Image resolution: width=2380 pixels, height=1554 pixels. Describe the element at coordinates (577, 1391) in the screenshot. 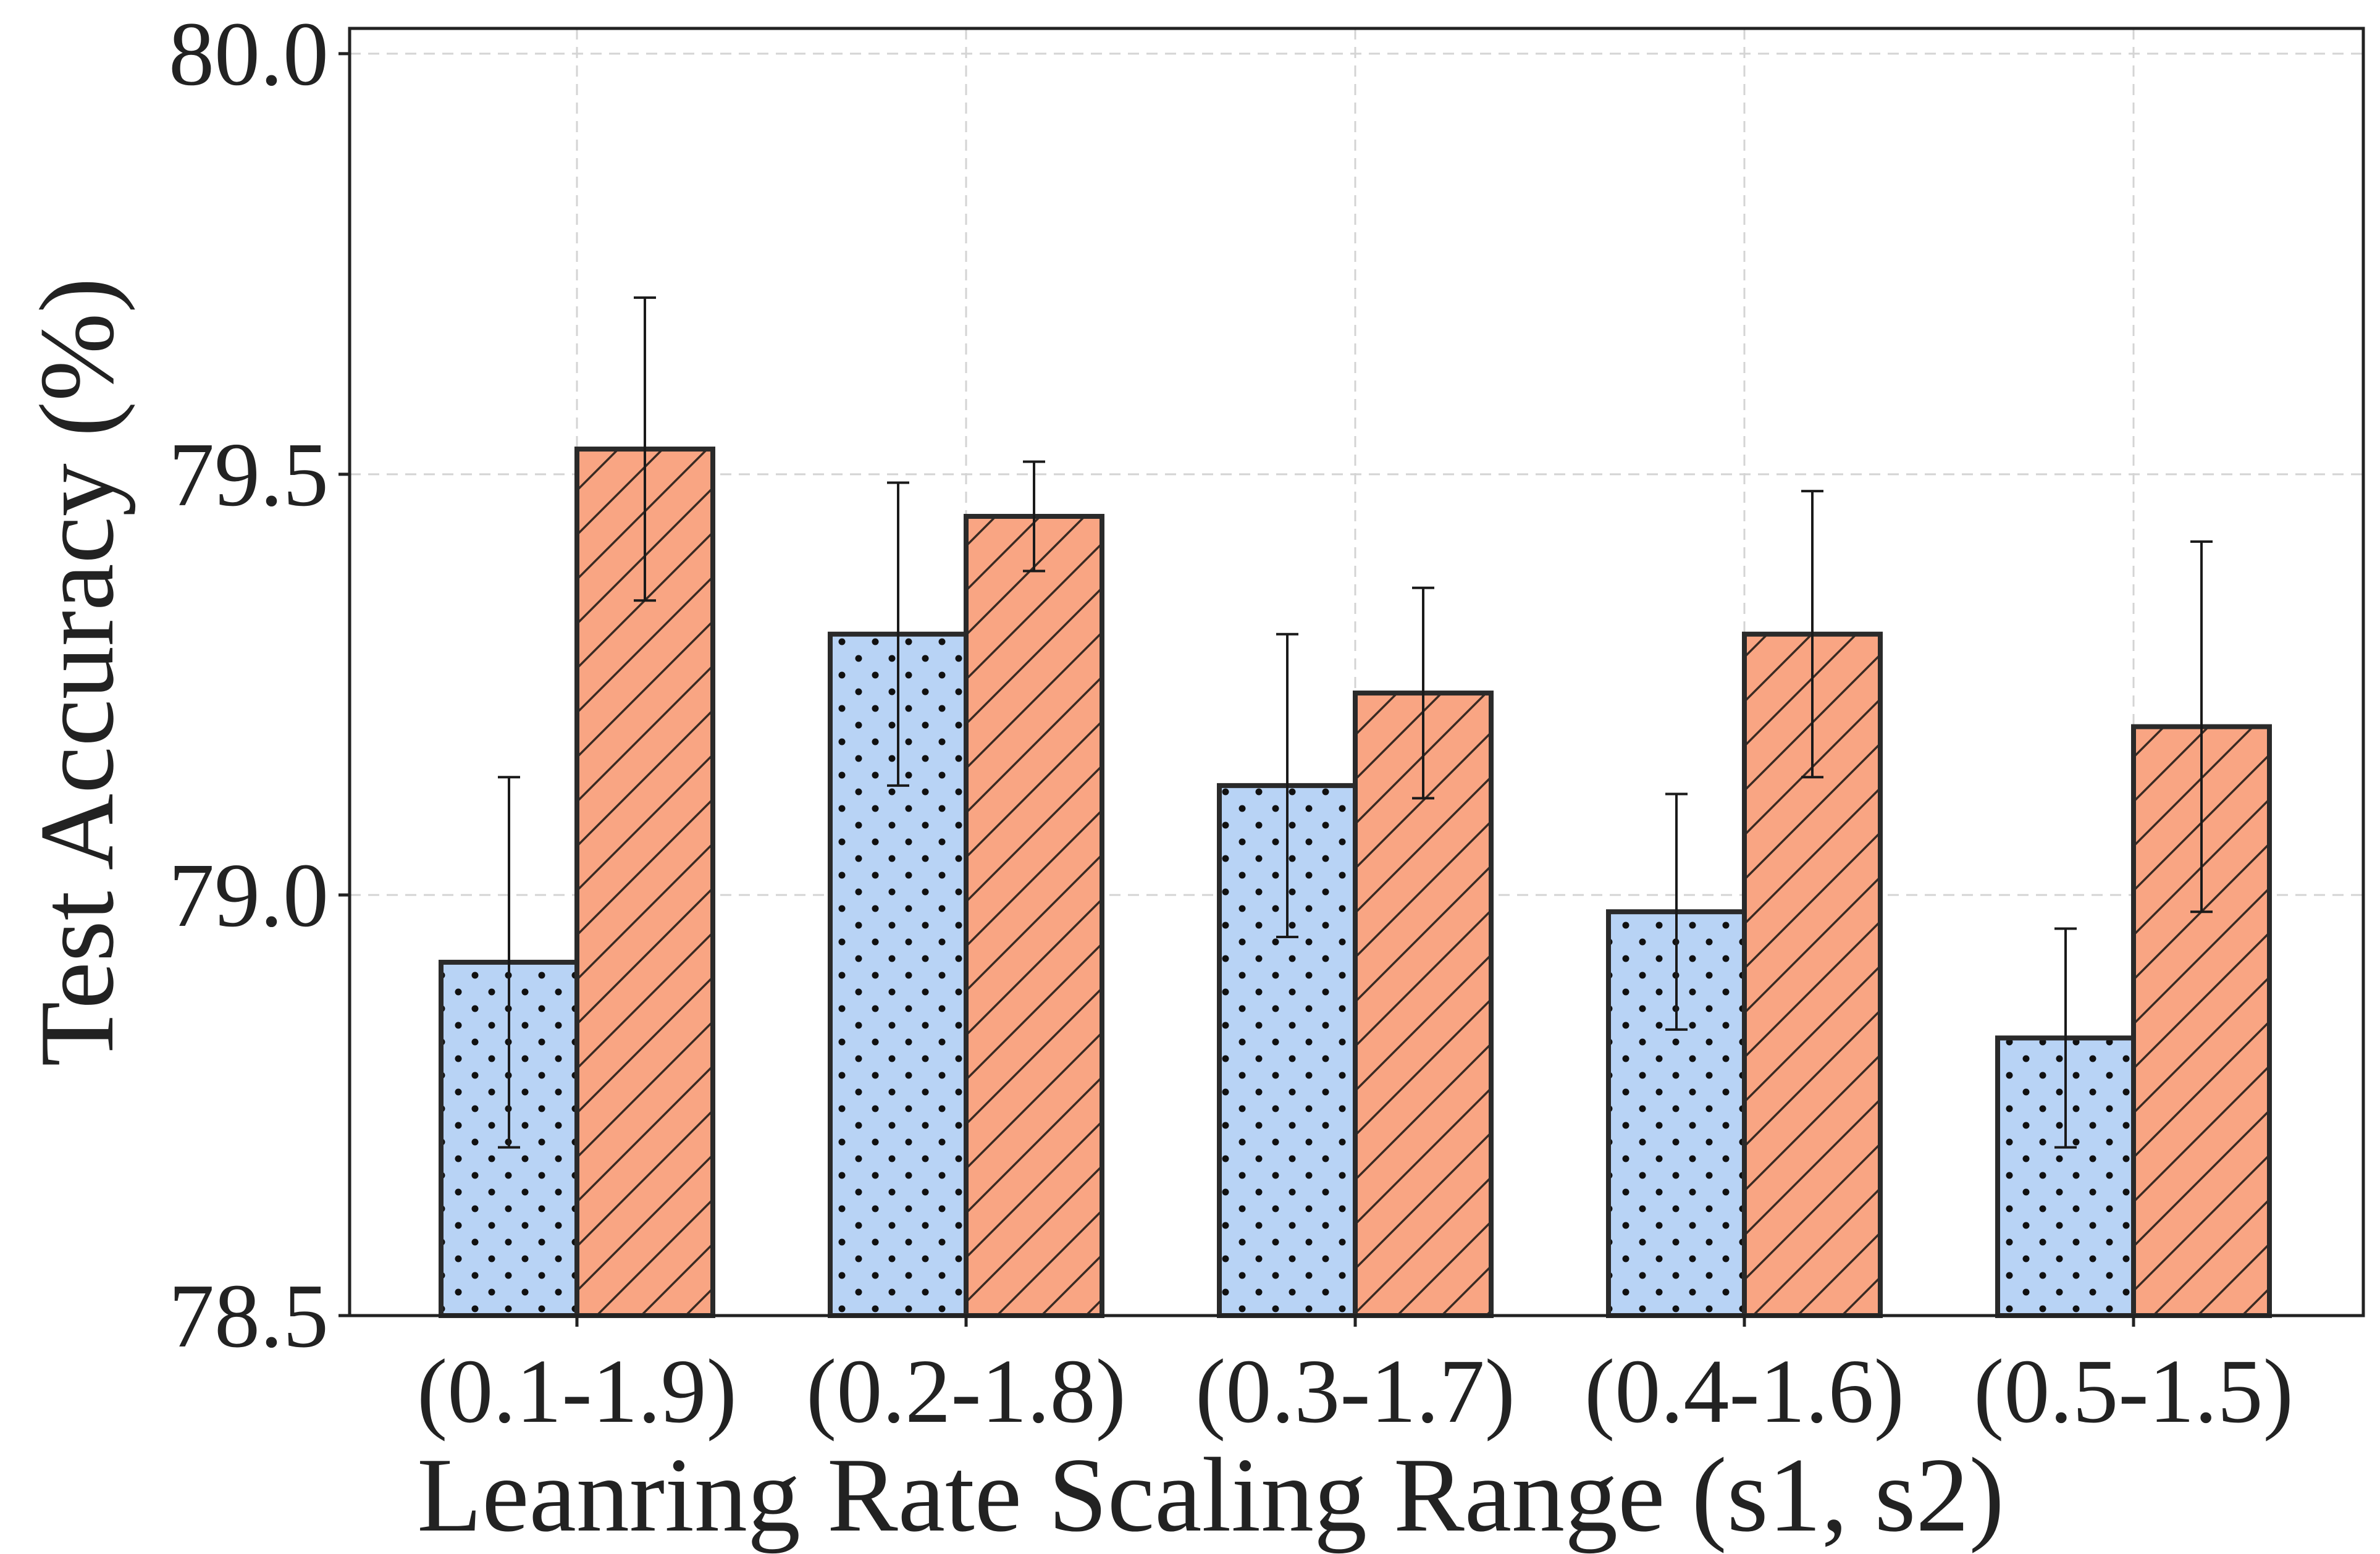

I see `x-tick-label: (0.1-1.9)` at that location.